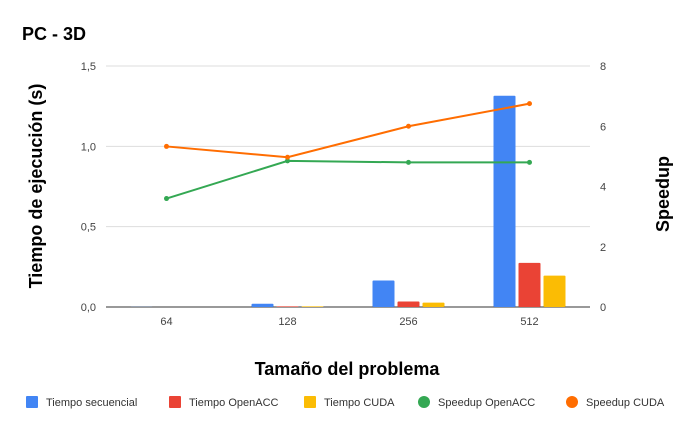 This screenshot has height=431, width=697. What do you see at coordinates (603, 127) in the screenshot?
I see `y2-tick-label: 6` at bounding box center [603, 127].